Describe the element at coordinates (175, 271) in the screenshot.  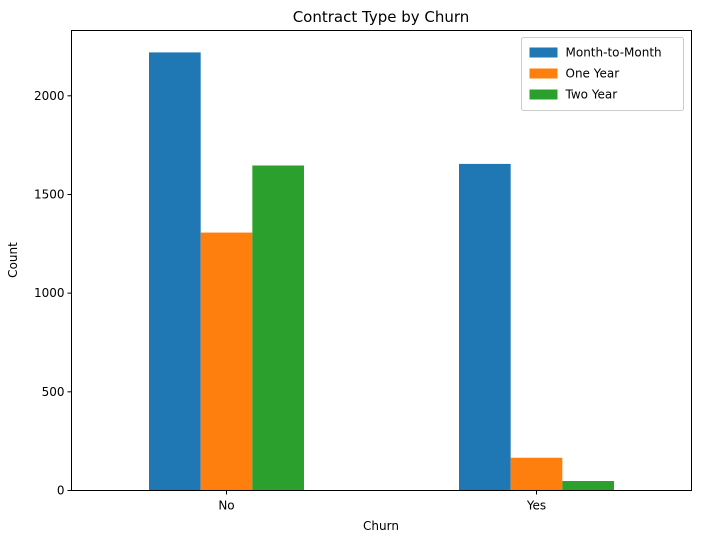
I see `bar-month-to-month-no` at that location.